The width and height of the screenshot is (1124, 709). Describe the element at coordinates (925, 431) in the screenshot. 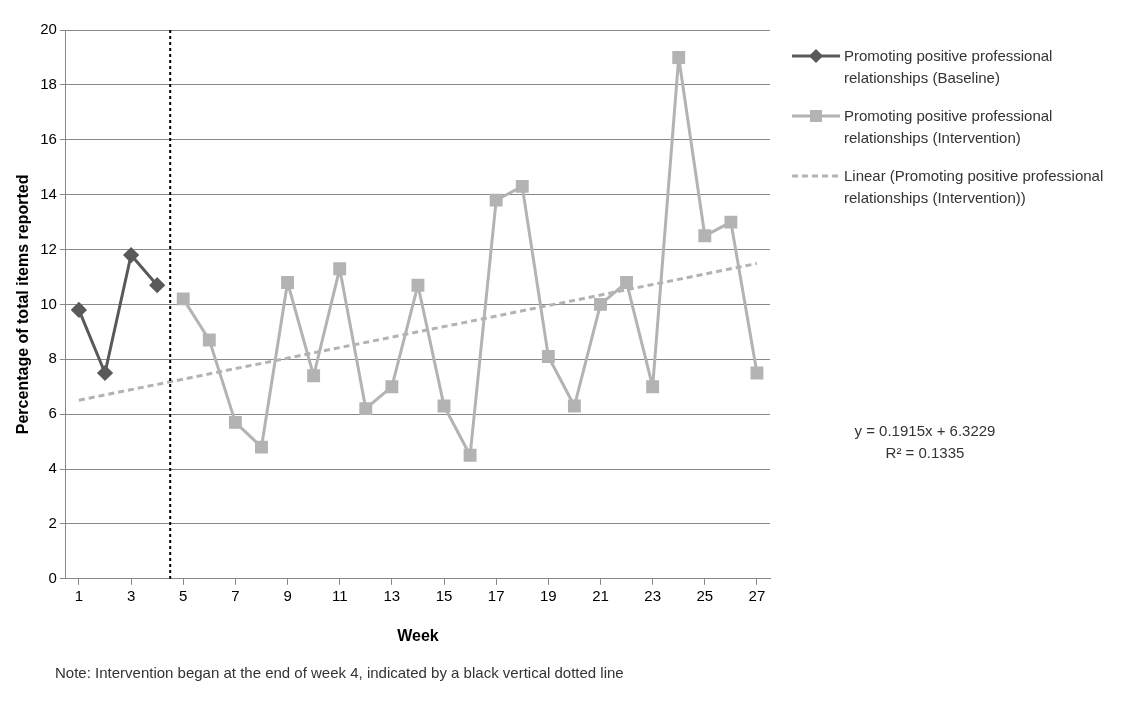

I see `text: y = 0.1915x + 6.3229` at that location.